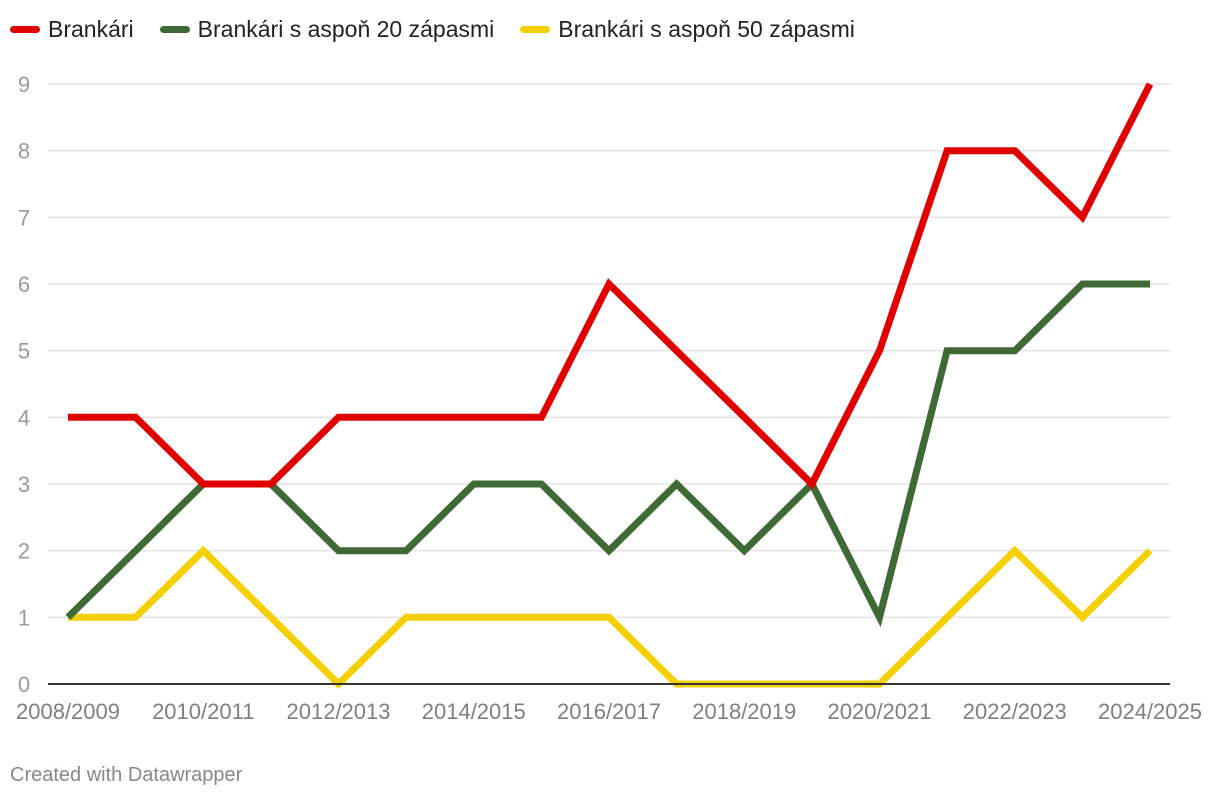  I want to click on y-tick-label: 4, so click(24, 417).